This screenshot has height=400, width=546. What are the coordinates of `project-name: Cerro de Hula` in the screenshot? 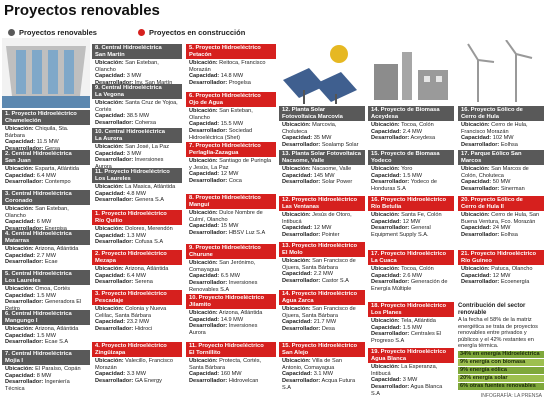 It's located at (480, 116).